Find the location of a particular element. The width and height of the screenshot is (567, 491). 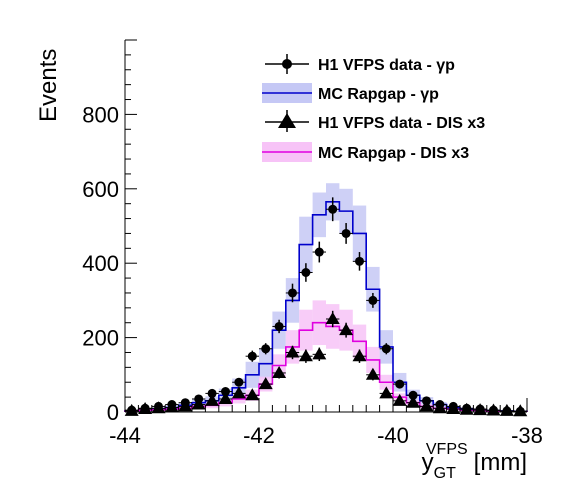

y-tick-label: 600 is located at coordinates (100, 189).